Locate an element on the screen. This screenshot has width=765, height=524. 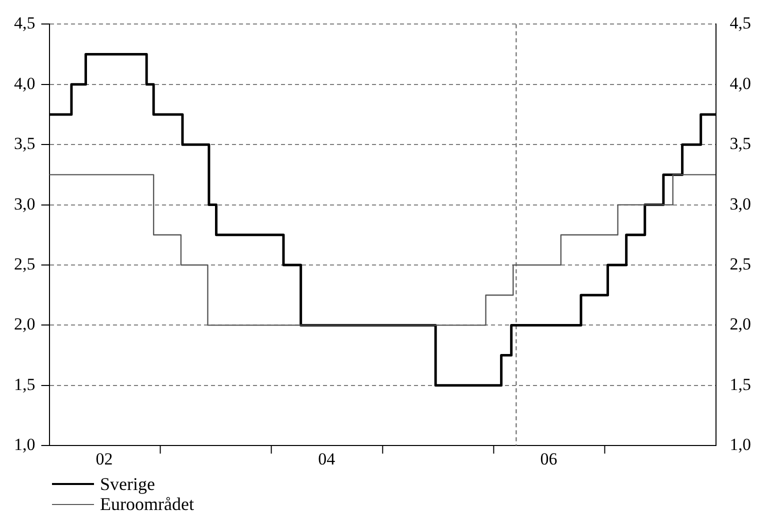
y2-tick-label: 4,5 is located at coordinates (740, 23).